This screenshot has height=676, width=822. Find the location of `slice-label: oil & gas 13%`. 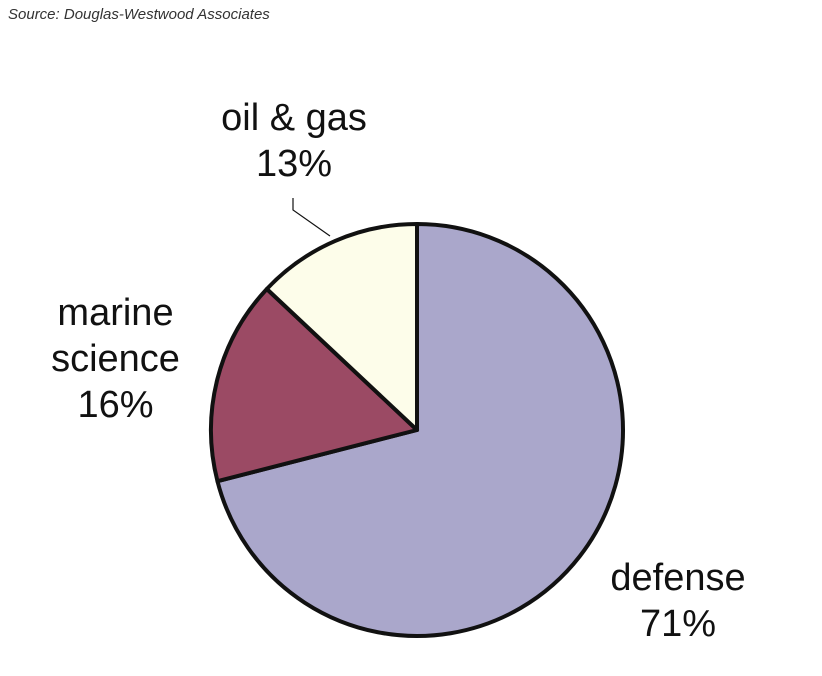

slice-label: oil & gas 13% is located at coordinates (294, 141).